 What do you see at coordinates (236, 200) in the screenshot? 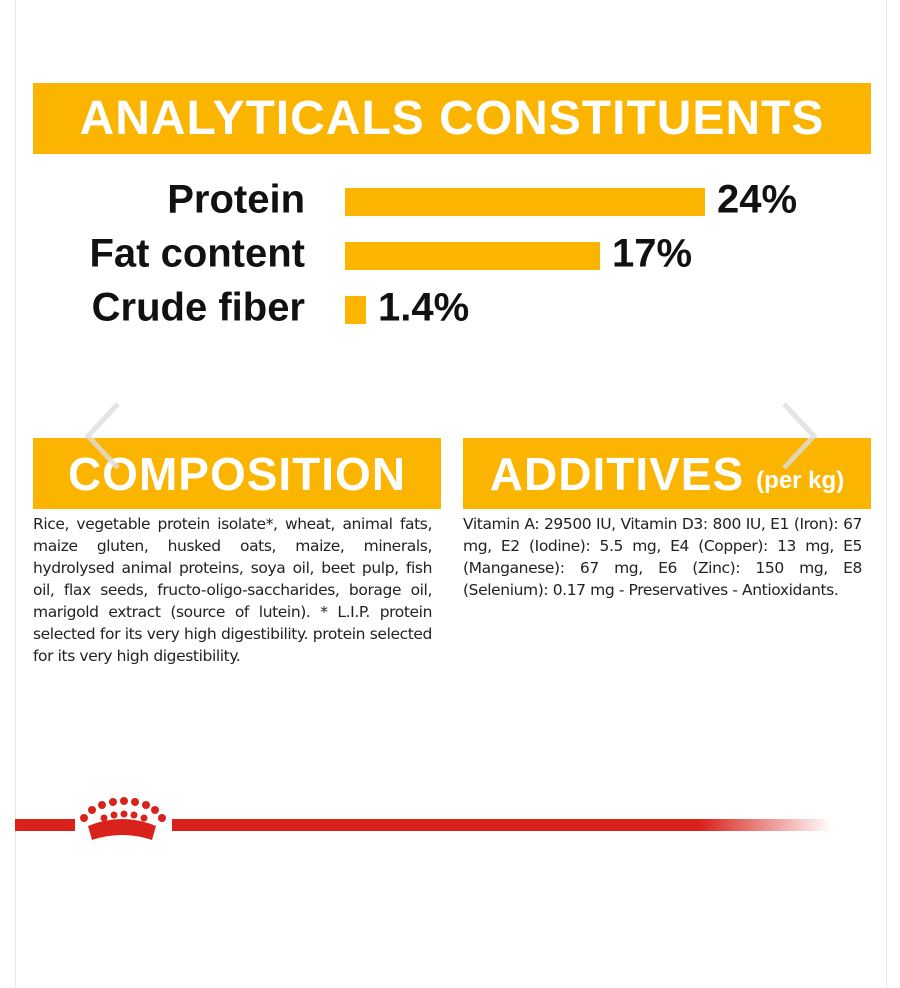
I see `category-label: Protein` at bounding box center [236, 200].